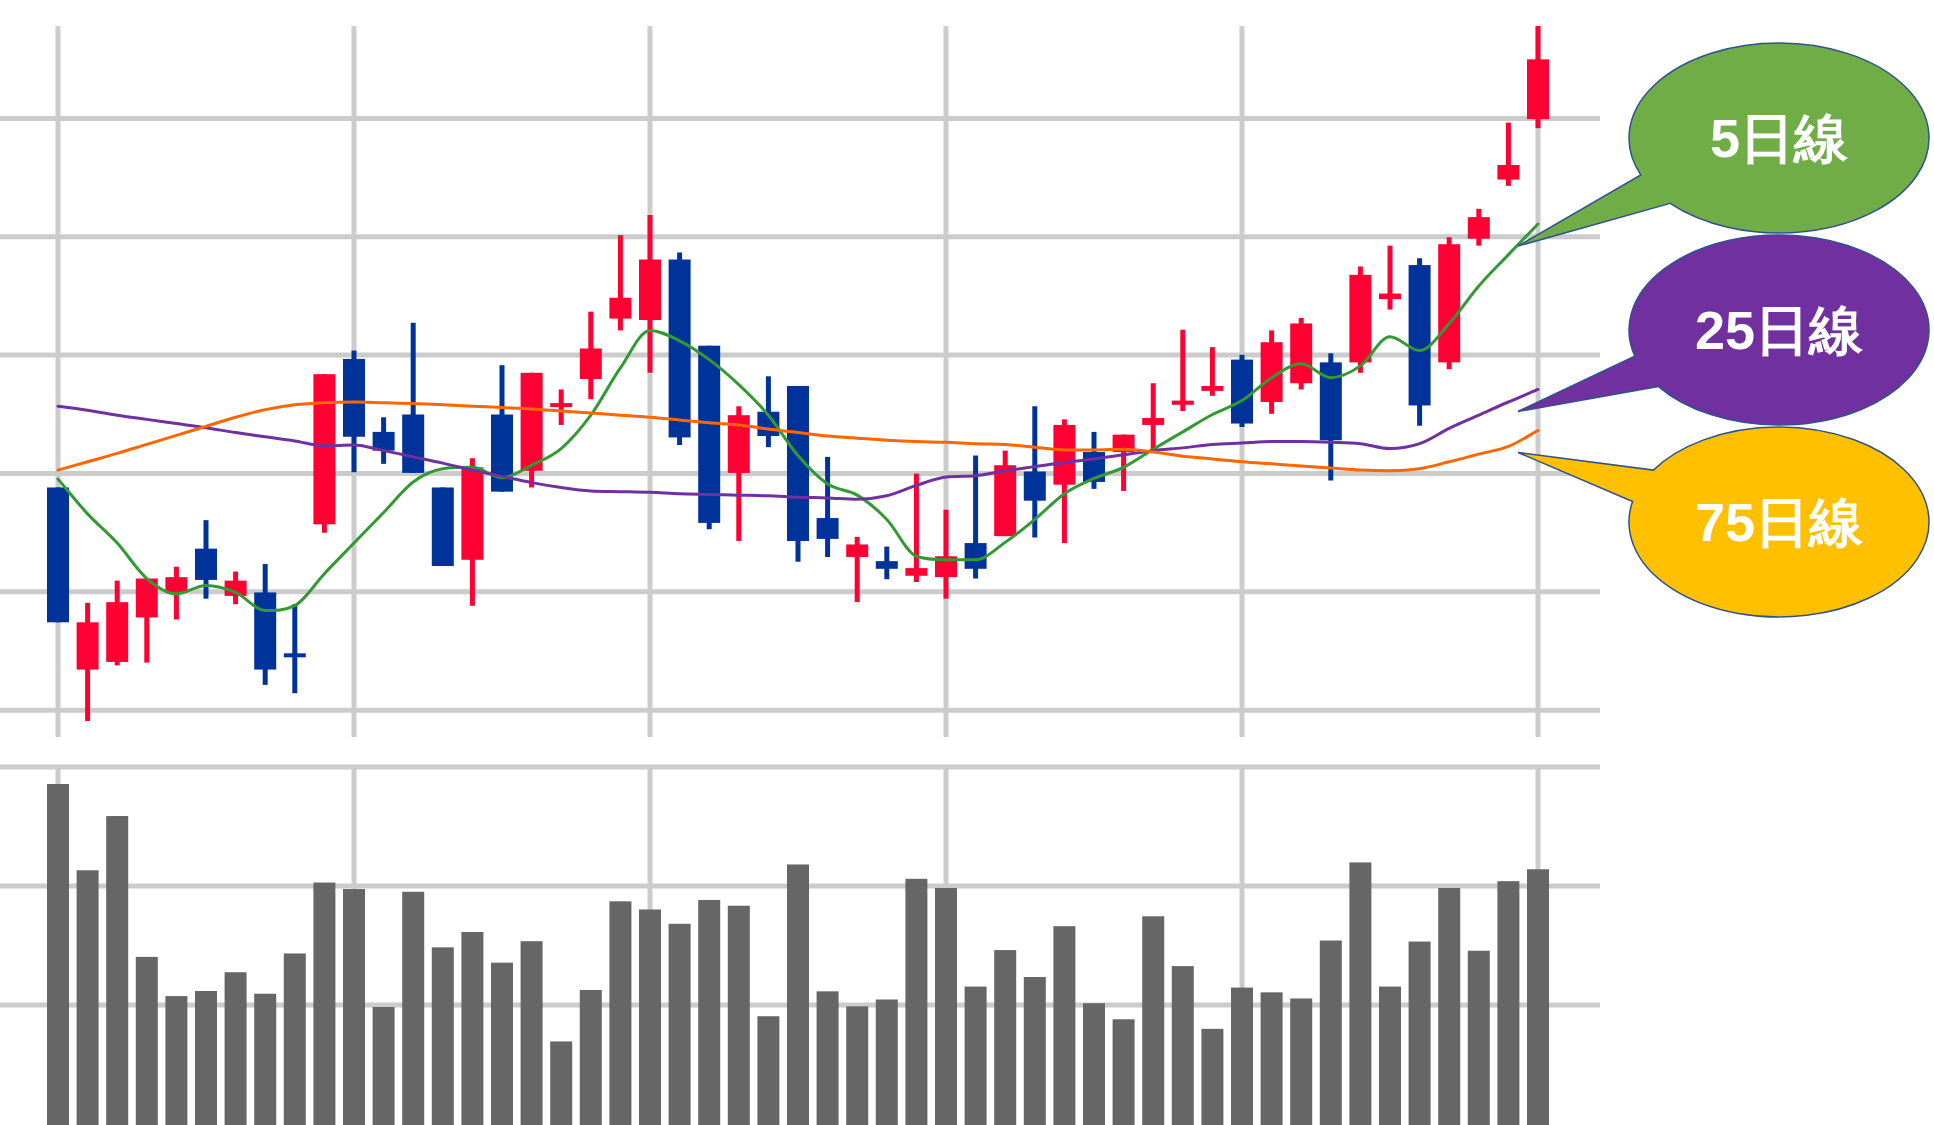 The width and height of the screenshot is (1934, 1125). What do you see at coordinates (1779, 138) in the screenshot?
I see `series-name: 5日線` at bounding box center [1779, 138].